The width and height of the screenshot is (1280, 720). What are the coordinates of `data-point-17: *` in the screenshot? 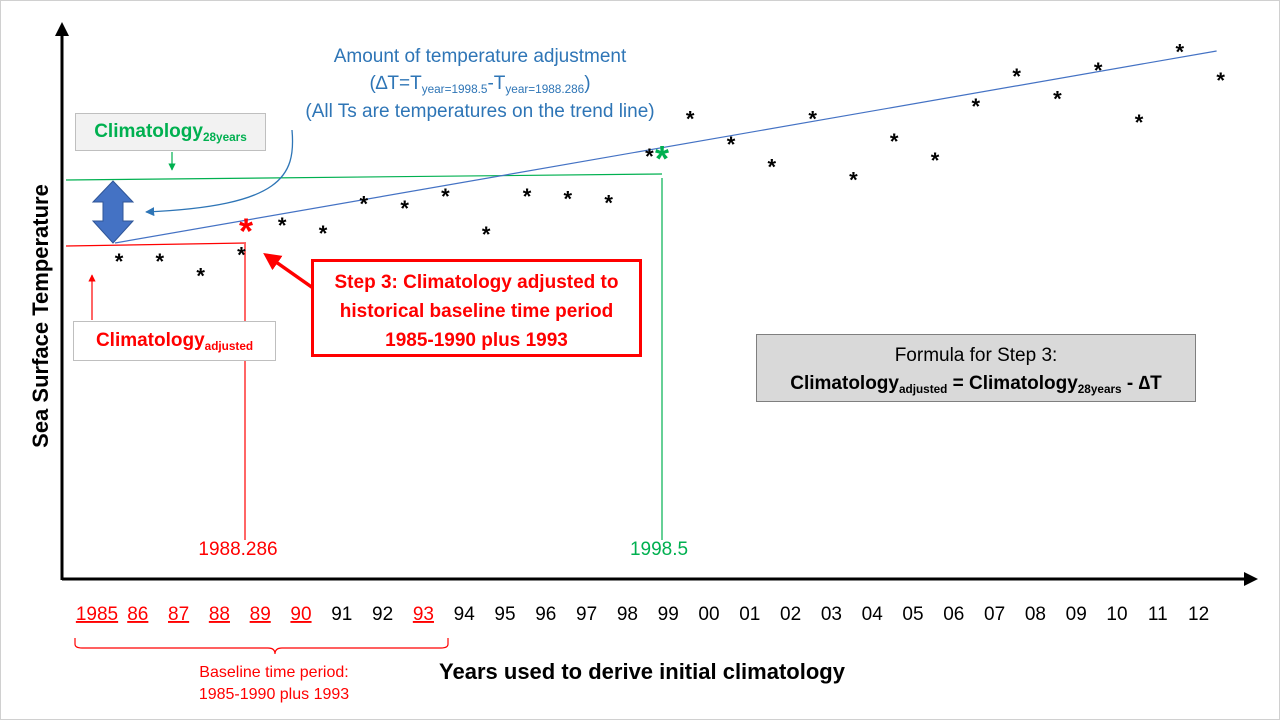 It's located at (772, 167).